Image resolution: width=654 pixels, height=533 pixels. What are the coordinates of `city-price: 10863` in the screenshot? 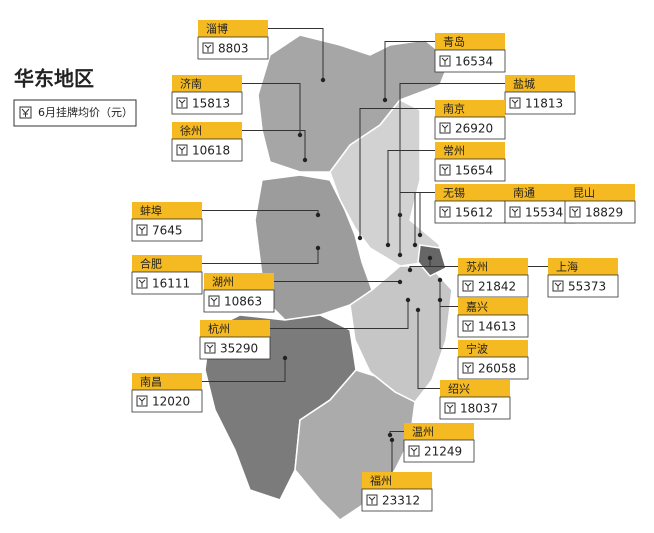 It's located at (243, 302).